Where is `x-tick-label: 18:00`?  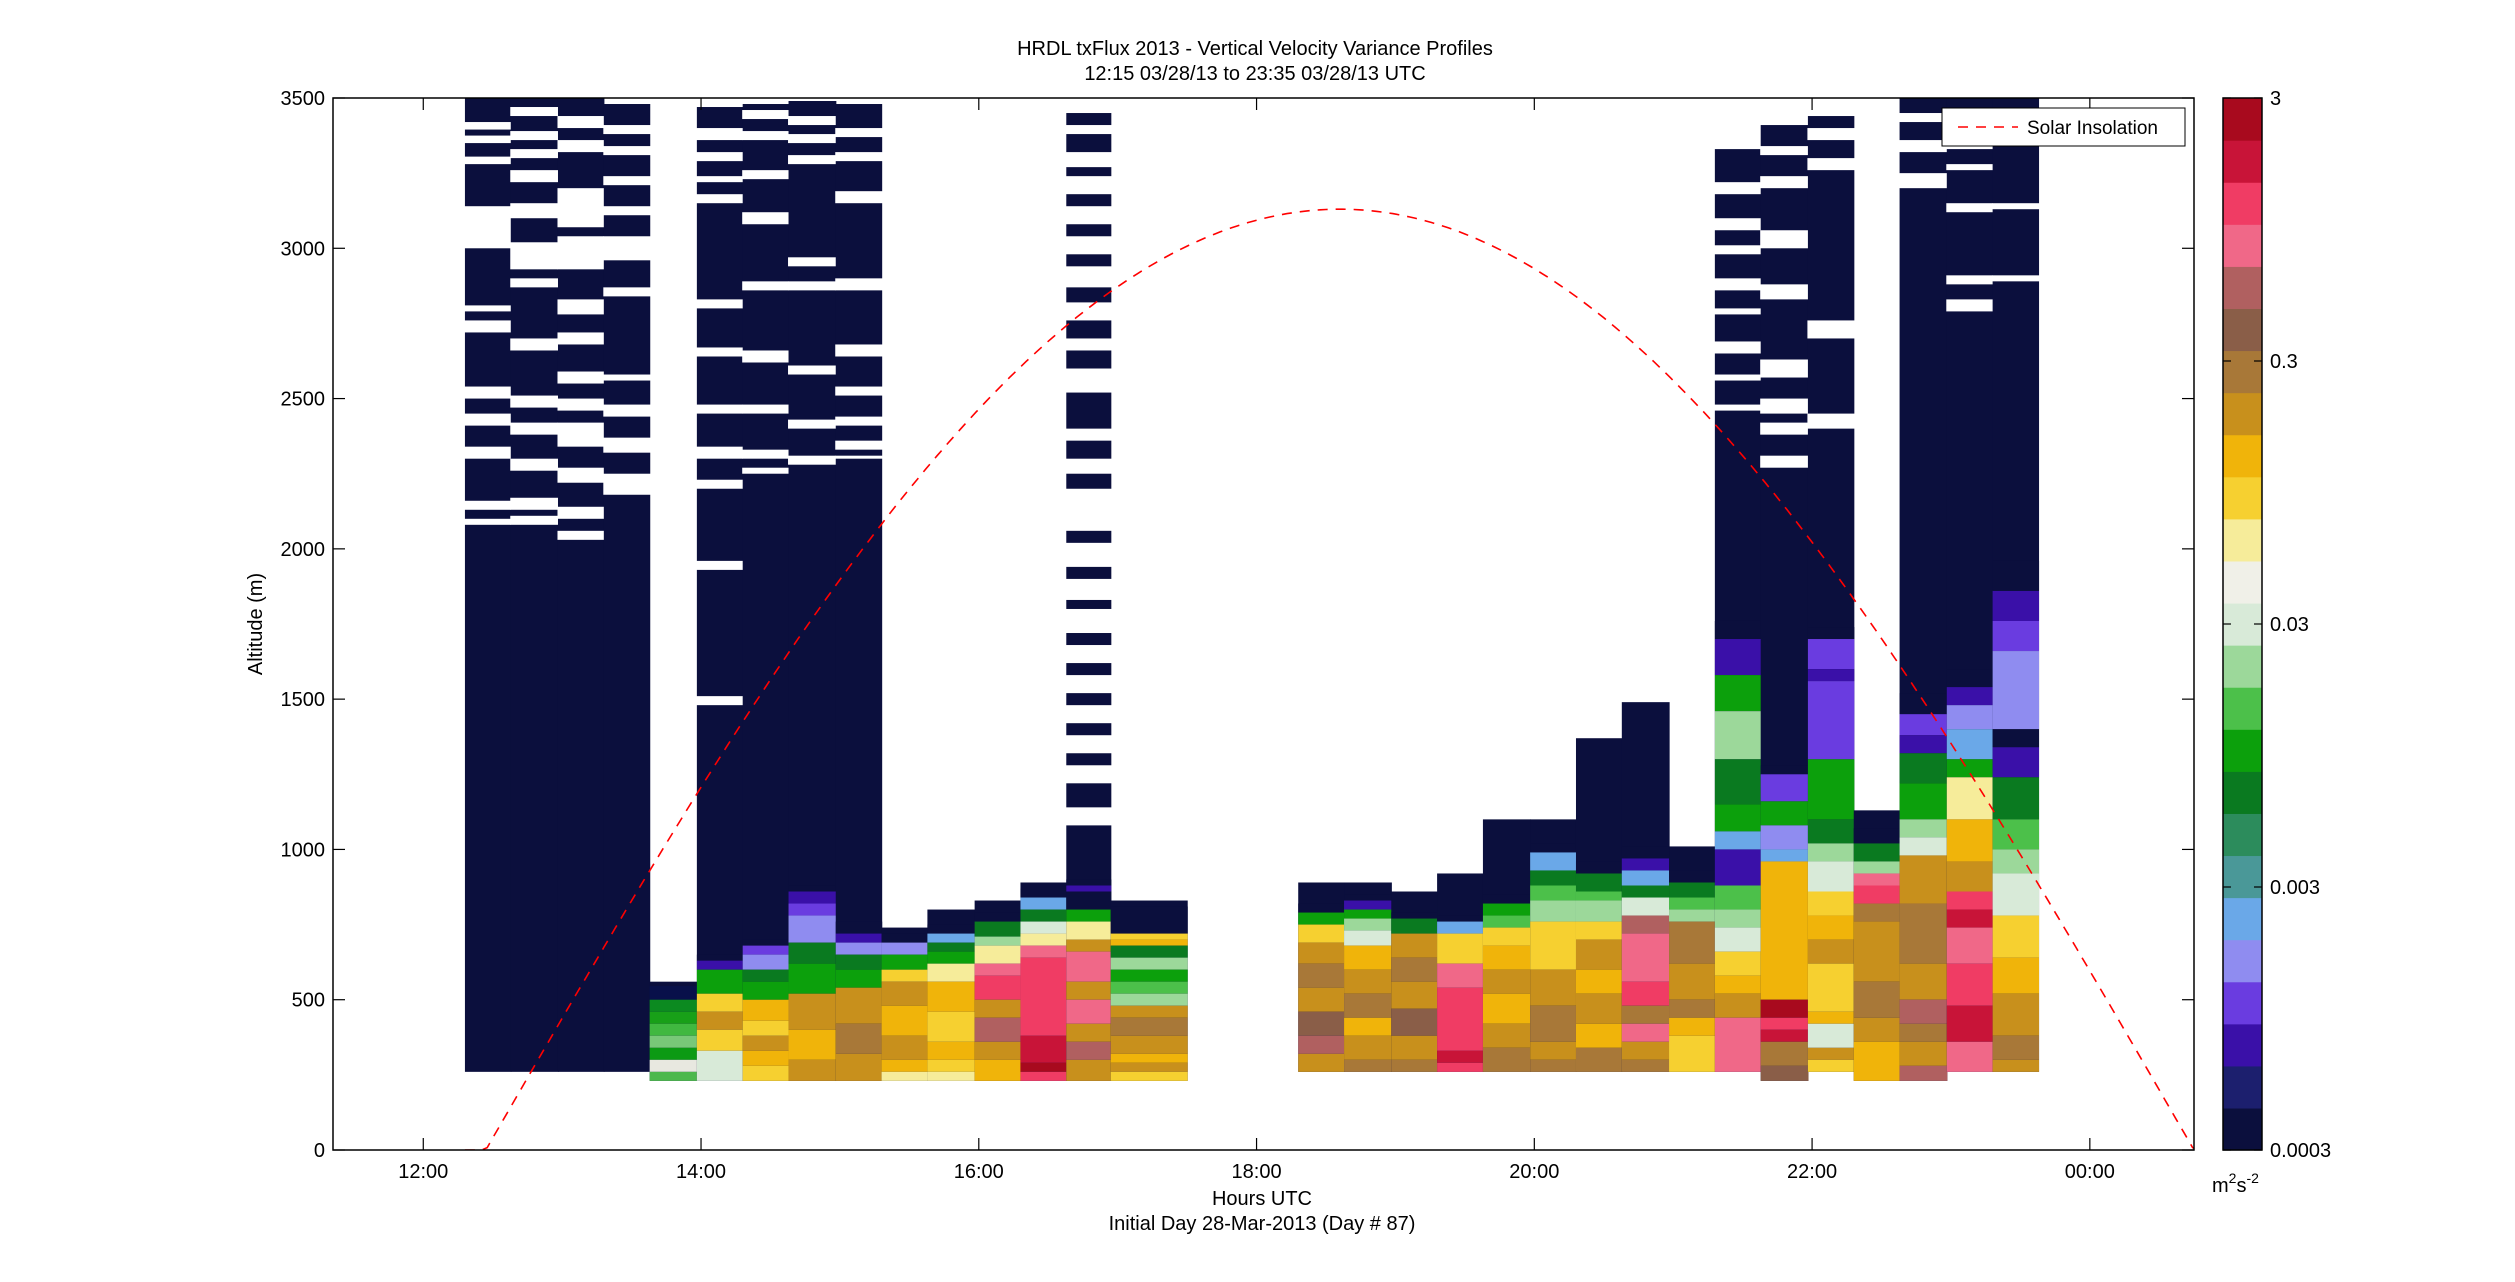 x-tick-label: 18:00 is located at coordinates (1257, 1172).